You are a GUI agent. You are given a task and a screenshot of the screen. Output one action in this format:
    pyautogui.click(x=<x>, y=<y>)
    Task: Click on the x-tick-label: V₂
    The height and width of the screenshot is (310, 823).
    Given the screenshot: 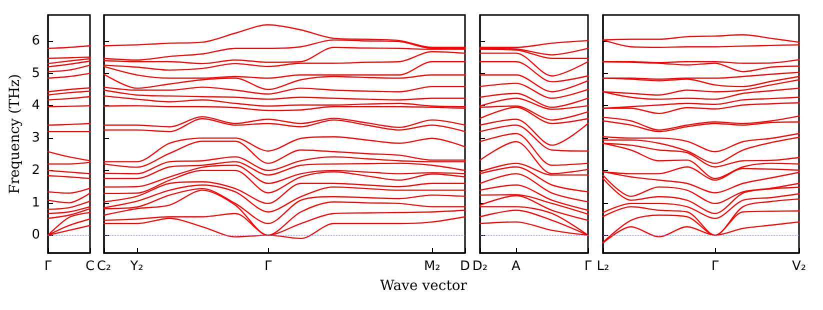 What is the action you would take?
    pyautogui.click(x=799, y=266)
    